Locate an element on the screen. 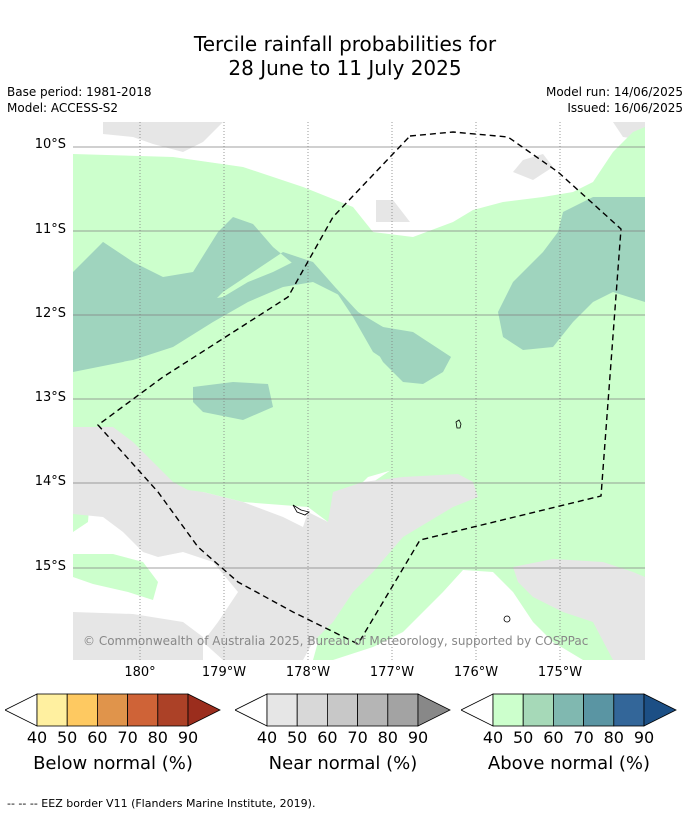 This screenshot has width=690, height=816. near-normal-tick-90: 90 is located at coordinates (418, 737).